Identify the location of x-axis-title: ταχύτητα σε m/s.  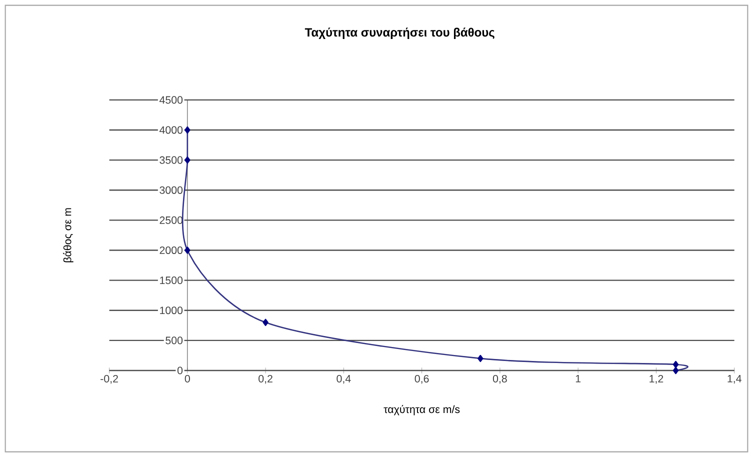
(422, 410).